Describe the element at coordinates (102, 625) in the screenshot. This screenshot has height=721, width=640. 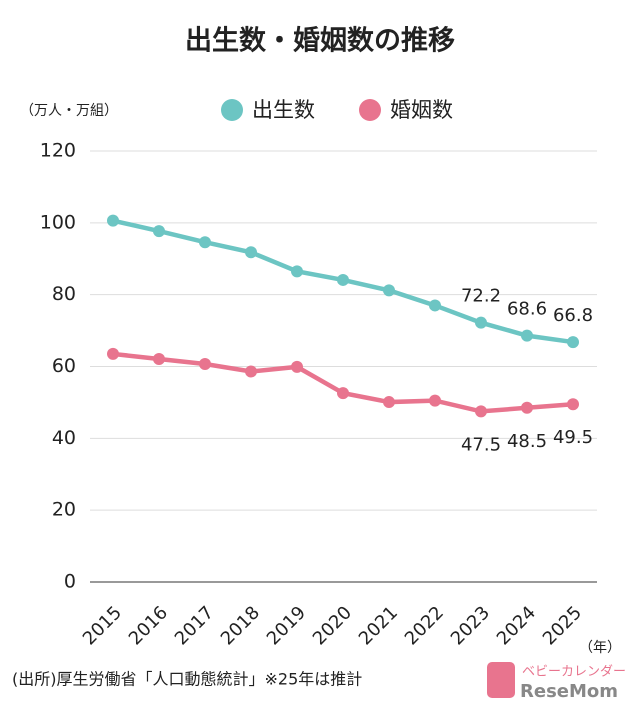
I see `x-tick-label: 2015` at that location.